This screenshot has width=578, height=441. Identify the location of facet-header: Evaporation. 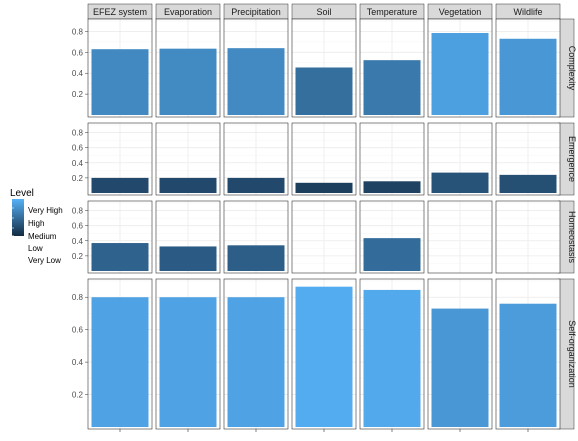
(188, 11).